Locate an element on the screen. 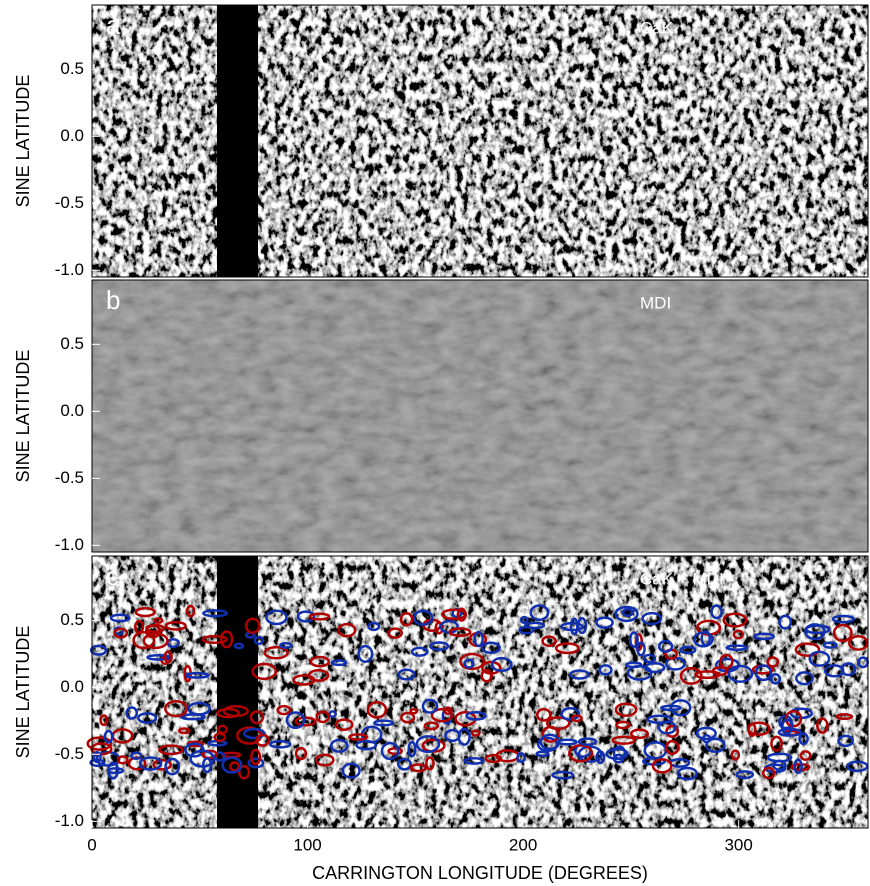  panel-label: c is located at coordinates (112, 576).